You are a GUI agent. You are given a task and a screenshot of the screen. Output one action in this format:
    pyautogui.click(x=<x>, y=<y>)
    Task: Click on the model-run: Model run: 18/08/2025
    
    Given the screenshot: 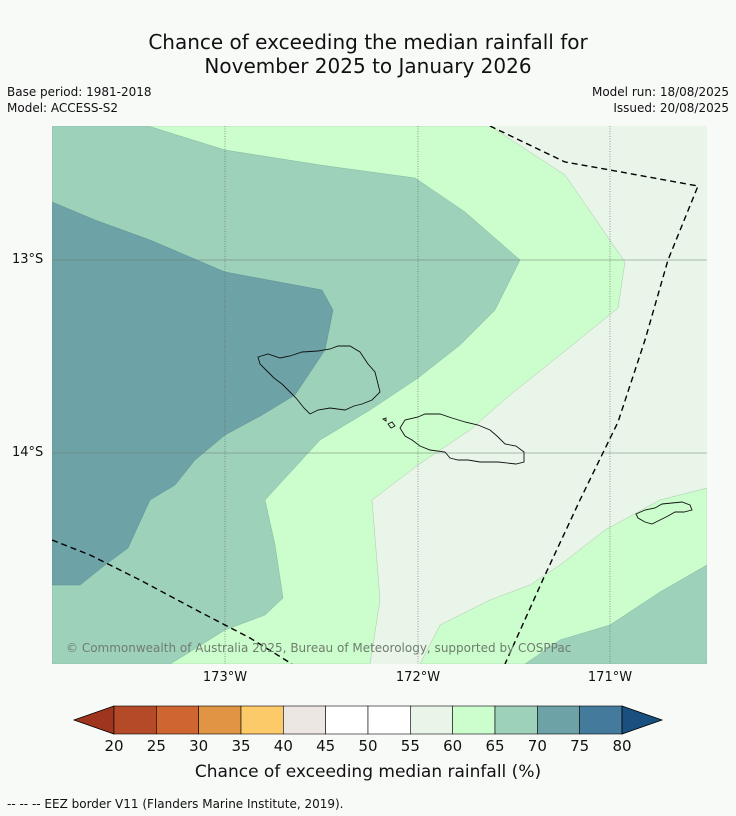 What is the action you would take?
    pyautogui.click(x=660, y=92)
    